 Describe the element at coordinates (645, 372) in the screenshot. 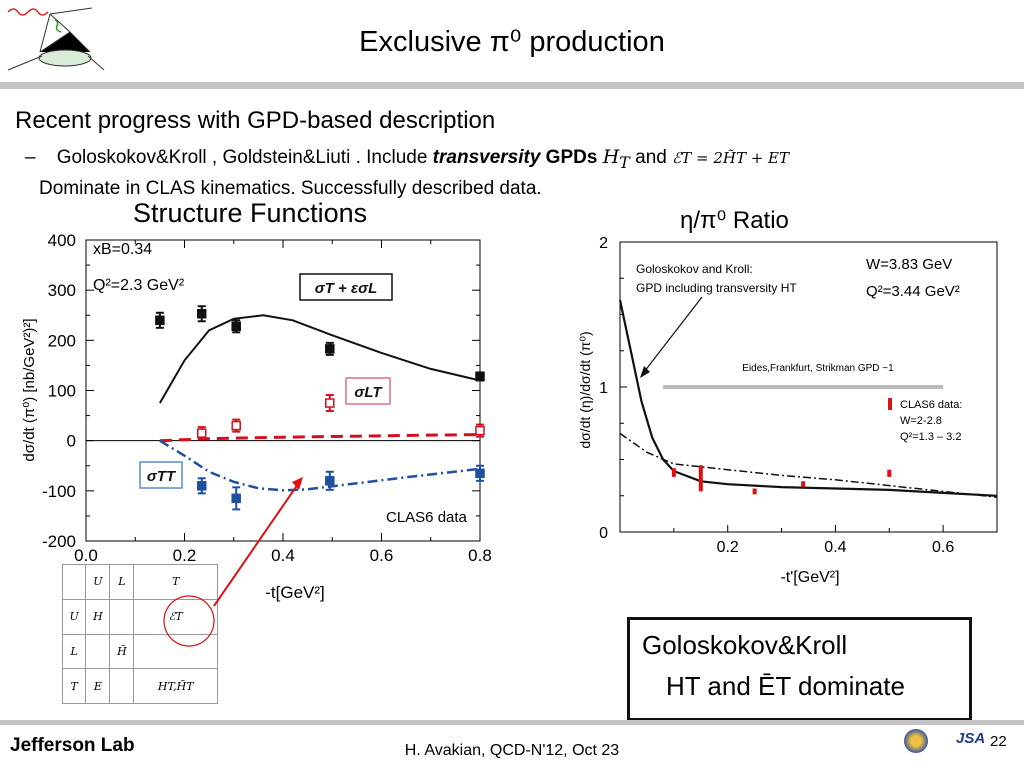

I see `gk-annotation-arrowhead` at that location.